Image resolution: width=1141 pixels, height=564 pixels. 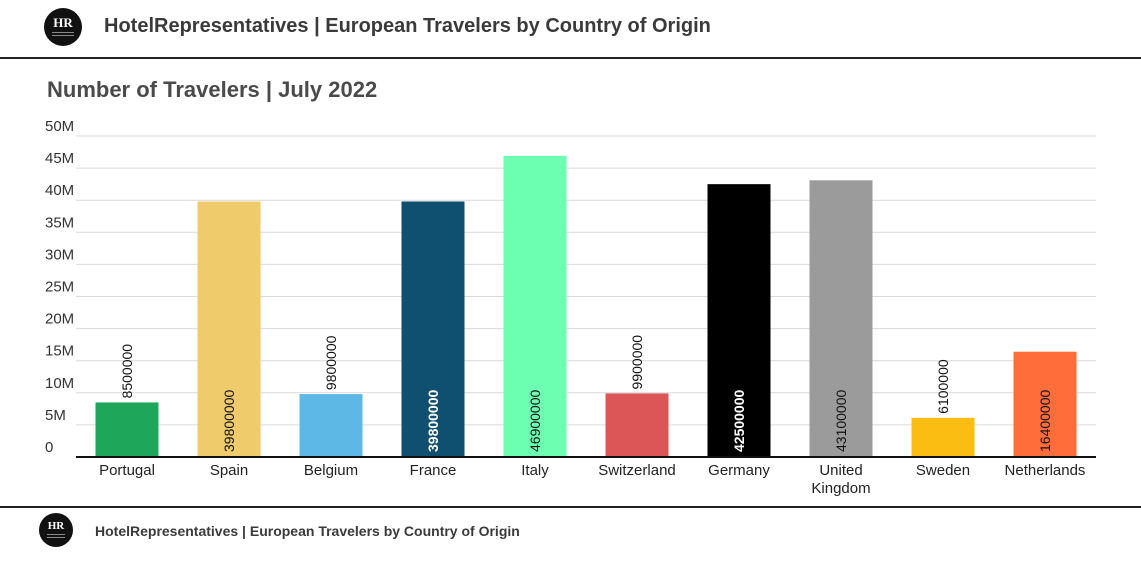 I want to click on y-tick-label: 40M, so click(x=59, y=190).